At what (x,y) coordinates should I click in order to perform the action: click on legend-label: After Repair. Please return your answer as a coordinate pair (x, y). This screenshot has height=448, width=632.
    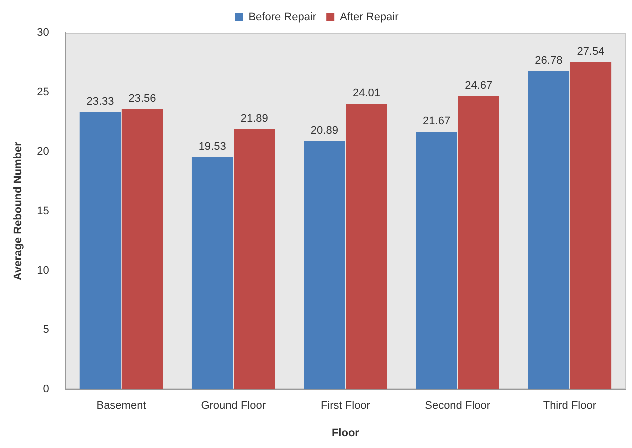
    Looking at the image, I should click on (370, 18).